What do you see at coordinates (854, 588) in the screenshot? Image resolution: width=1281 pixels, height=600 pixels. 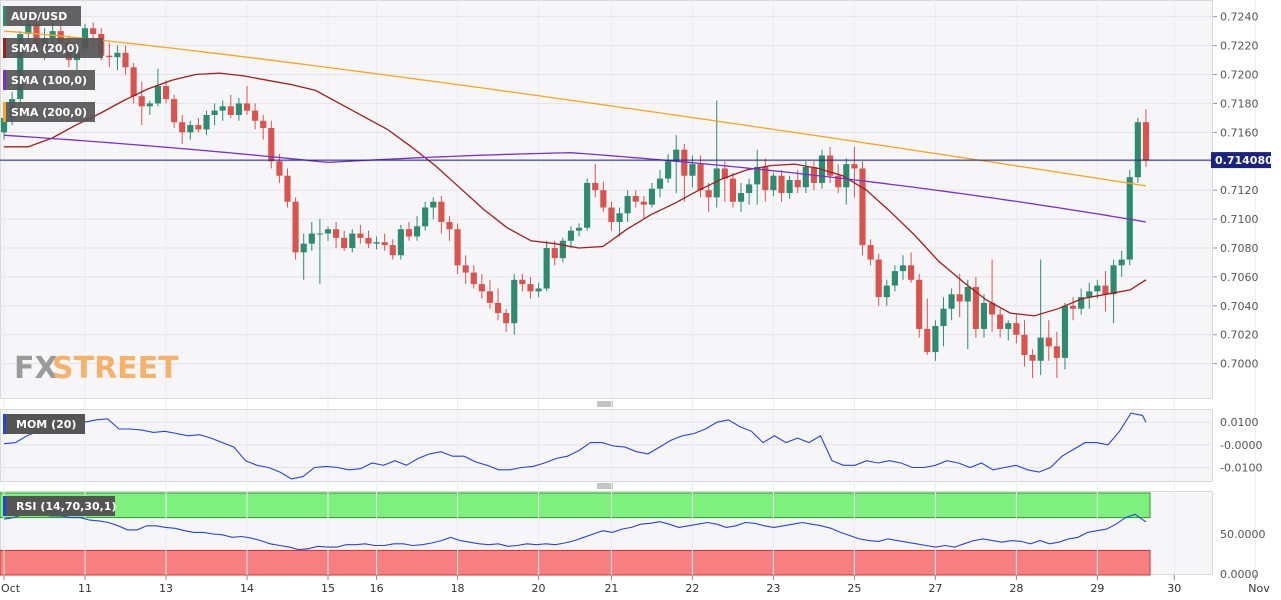 I see `time-tick-label: 25` at bounding box center [854, 588].